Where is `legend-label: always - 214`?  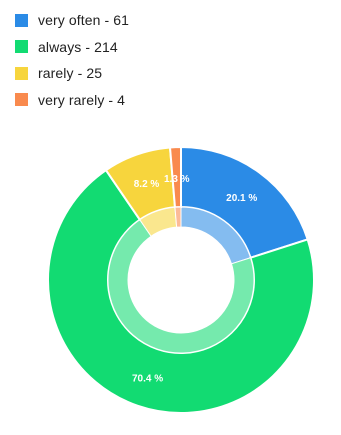
legend-label: always - 214 is located at coordinates (78, 46).